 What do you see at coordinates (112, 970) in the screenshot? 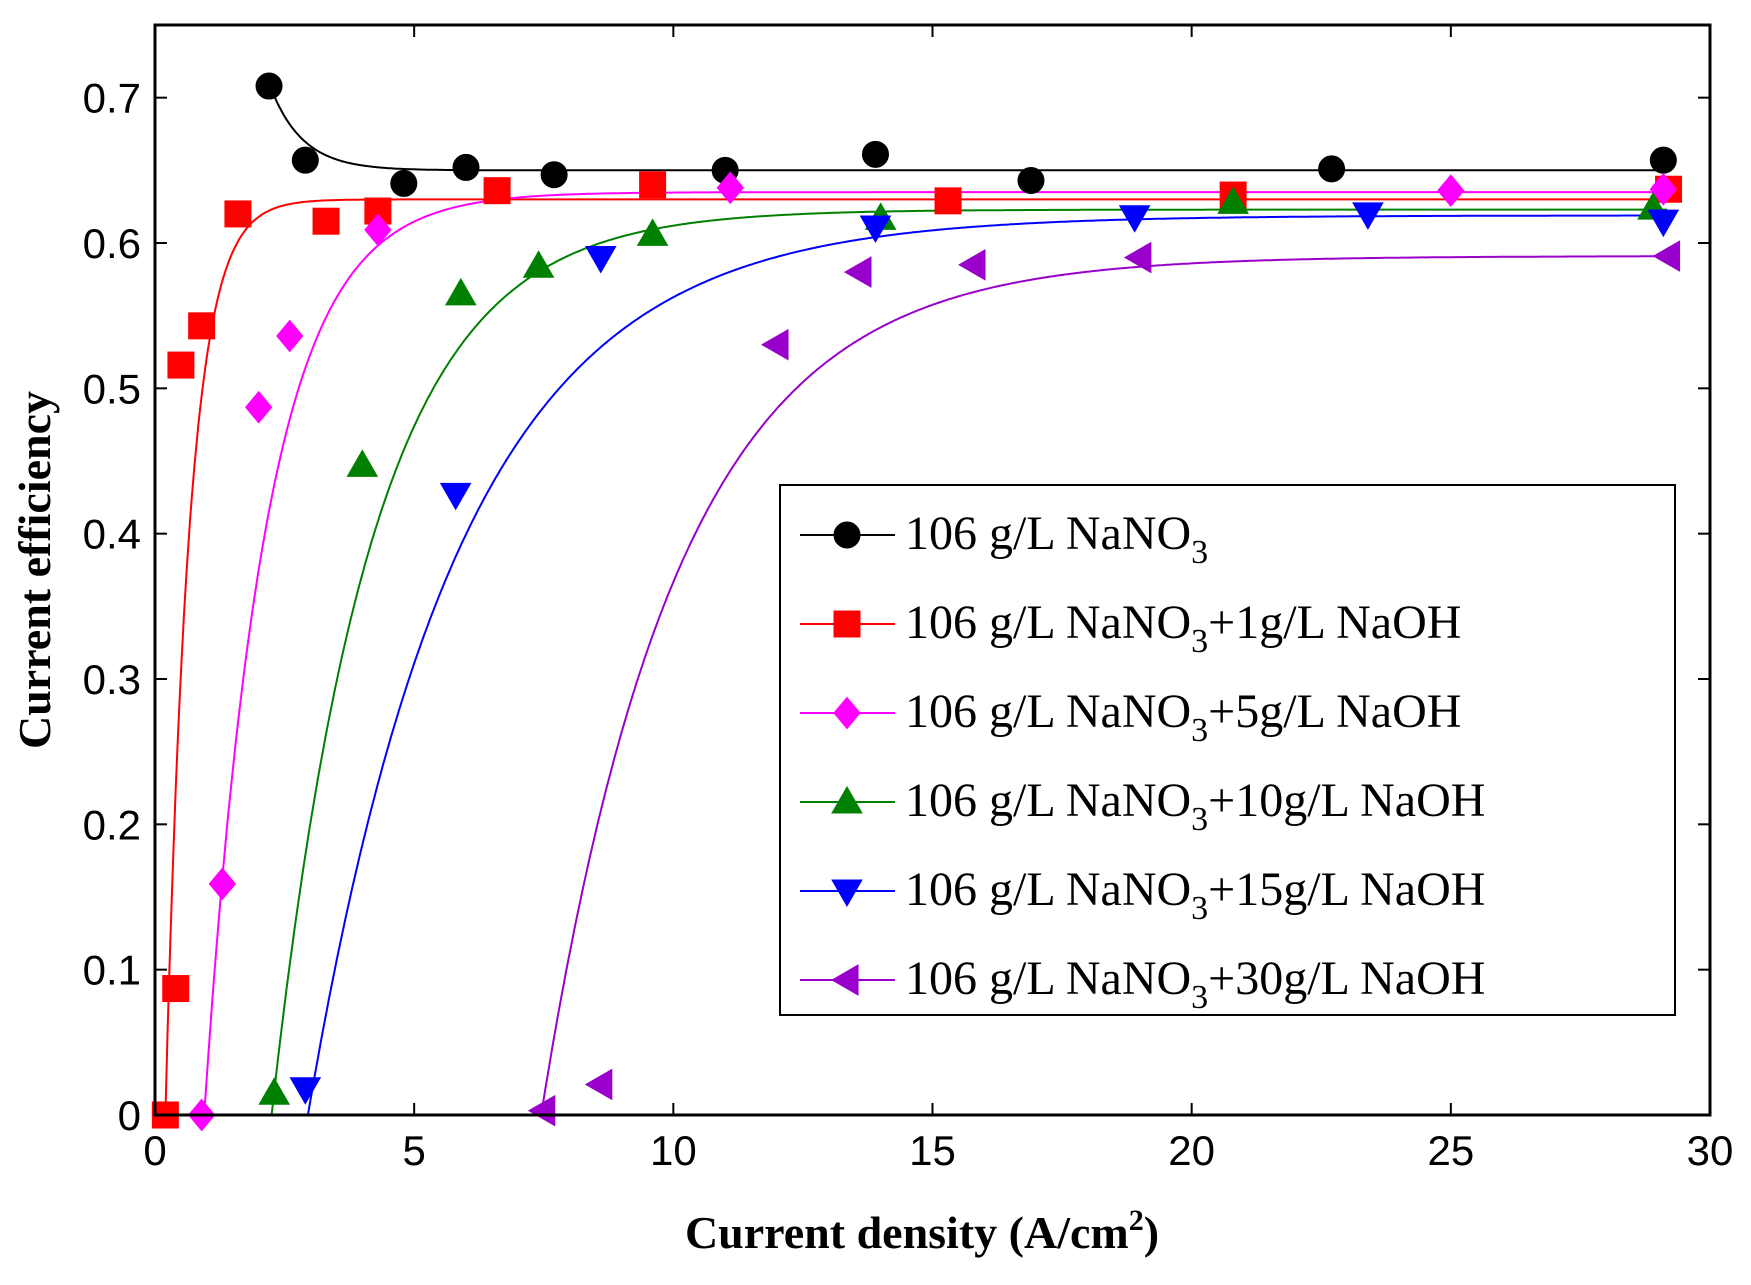
I see `y-tick-label: 0.1` at bounding box center [112, 970].